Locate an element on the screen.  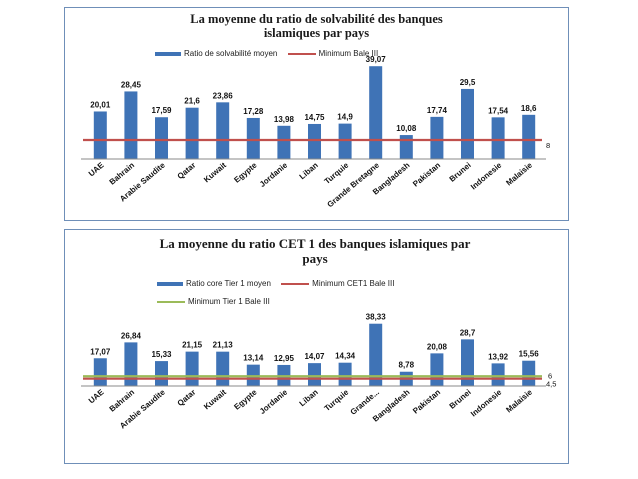
legend-swatch-line is located at coordinates (301, 53).